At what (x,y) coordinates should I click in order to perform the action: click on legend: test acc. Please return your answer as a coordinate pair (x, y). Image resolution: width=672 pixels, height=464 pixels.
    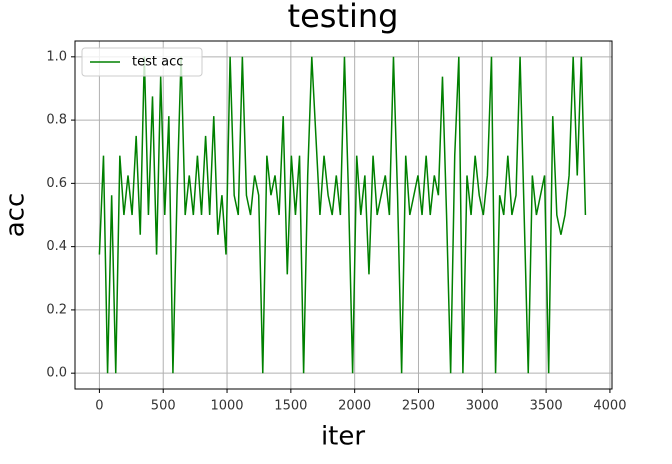
    Looking at the image, I should click on (142, 62).